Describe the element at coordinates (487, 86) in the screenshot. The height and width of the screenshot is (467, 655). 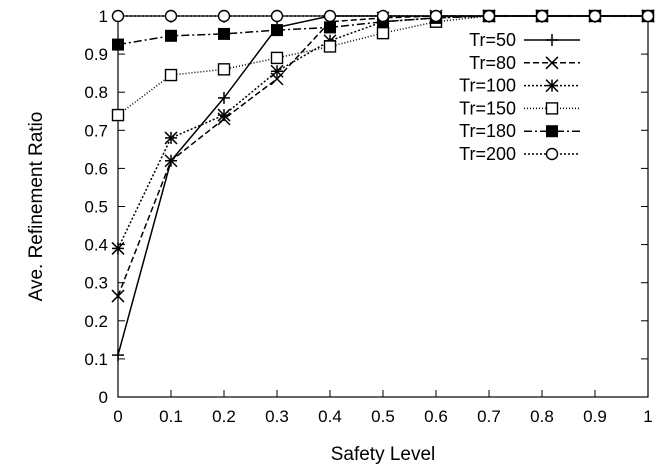
I see `legend-label: Tr=100` at that location.